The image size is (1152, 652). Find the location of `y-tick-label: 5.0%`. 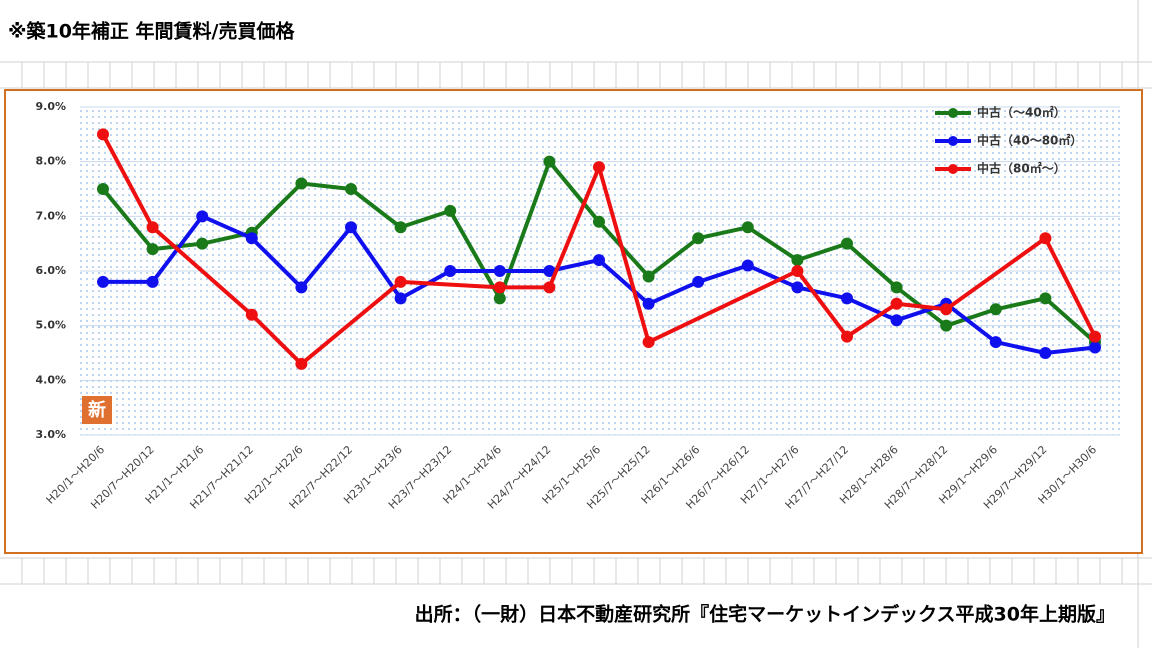

y-tick-label: 5.0% is located at coordinates (50, 325).